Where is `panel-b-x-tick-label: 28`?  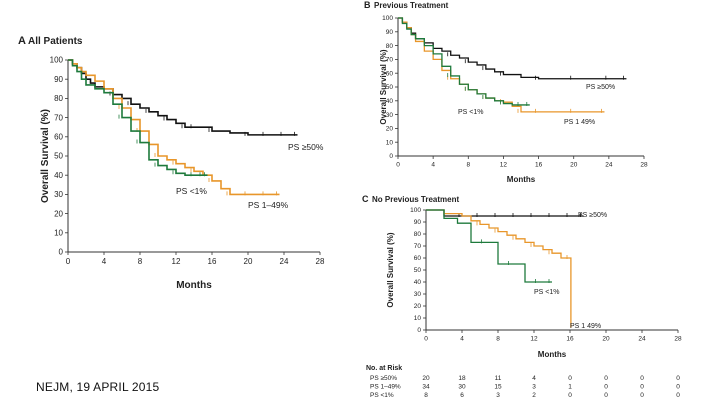 panel-b-x-tick-label: 28 is located at coordinates (644, 165).